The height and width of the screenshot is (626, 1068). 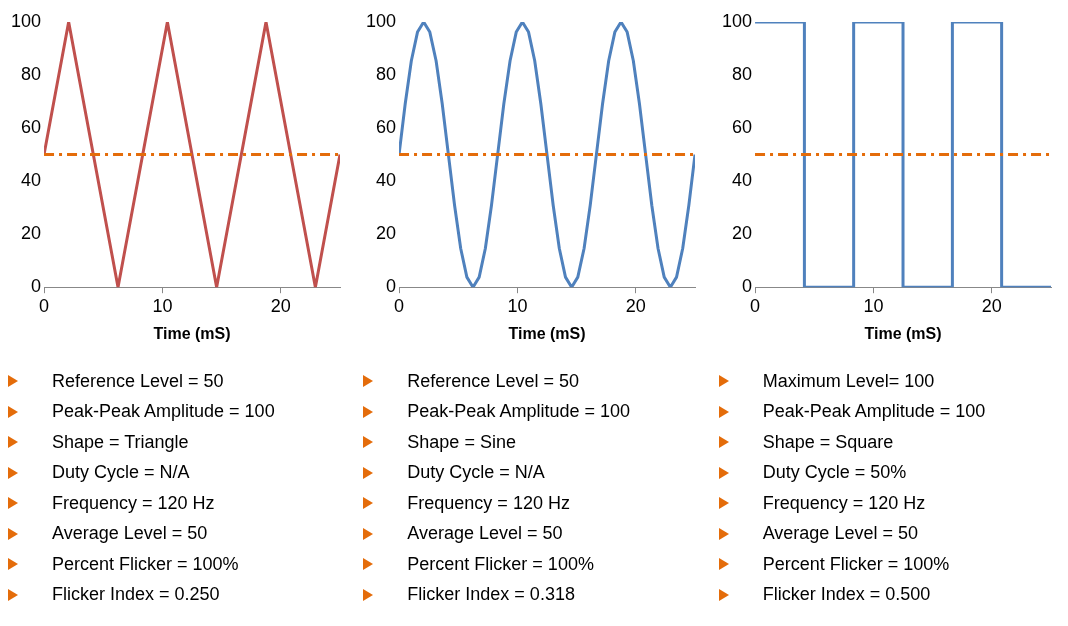 I want to click on text: Duty Cycle = 50%, so click(x=834, y=473).